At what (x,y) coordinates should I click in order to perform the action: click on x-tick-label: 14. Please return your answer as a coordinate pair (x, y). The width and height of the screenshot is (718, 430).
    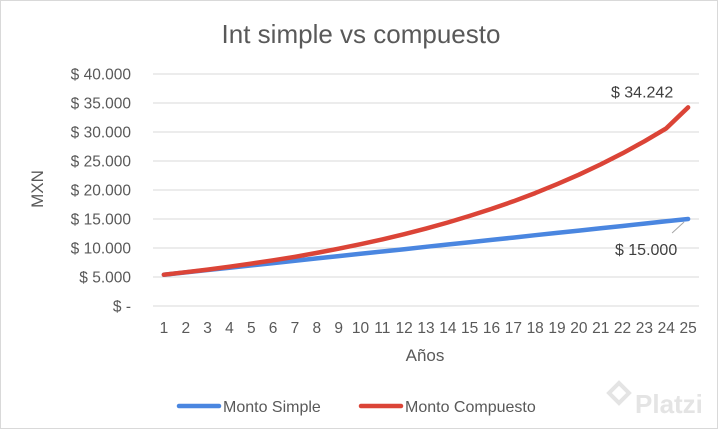
    Looking at the image, I should click on (448, 328).